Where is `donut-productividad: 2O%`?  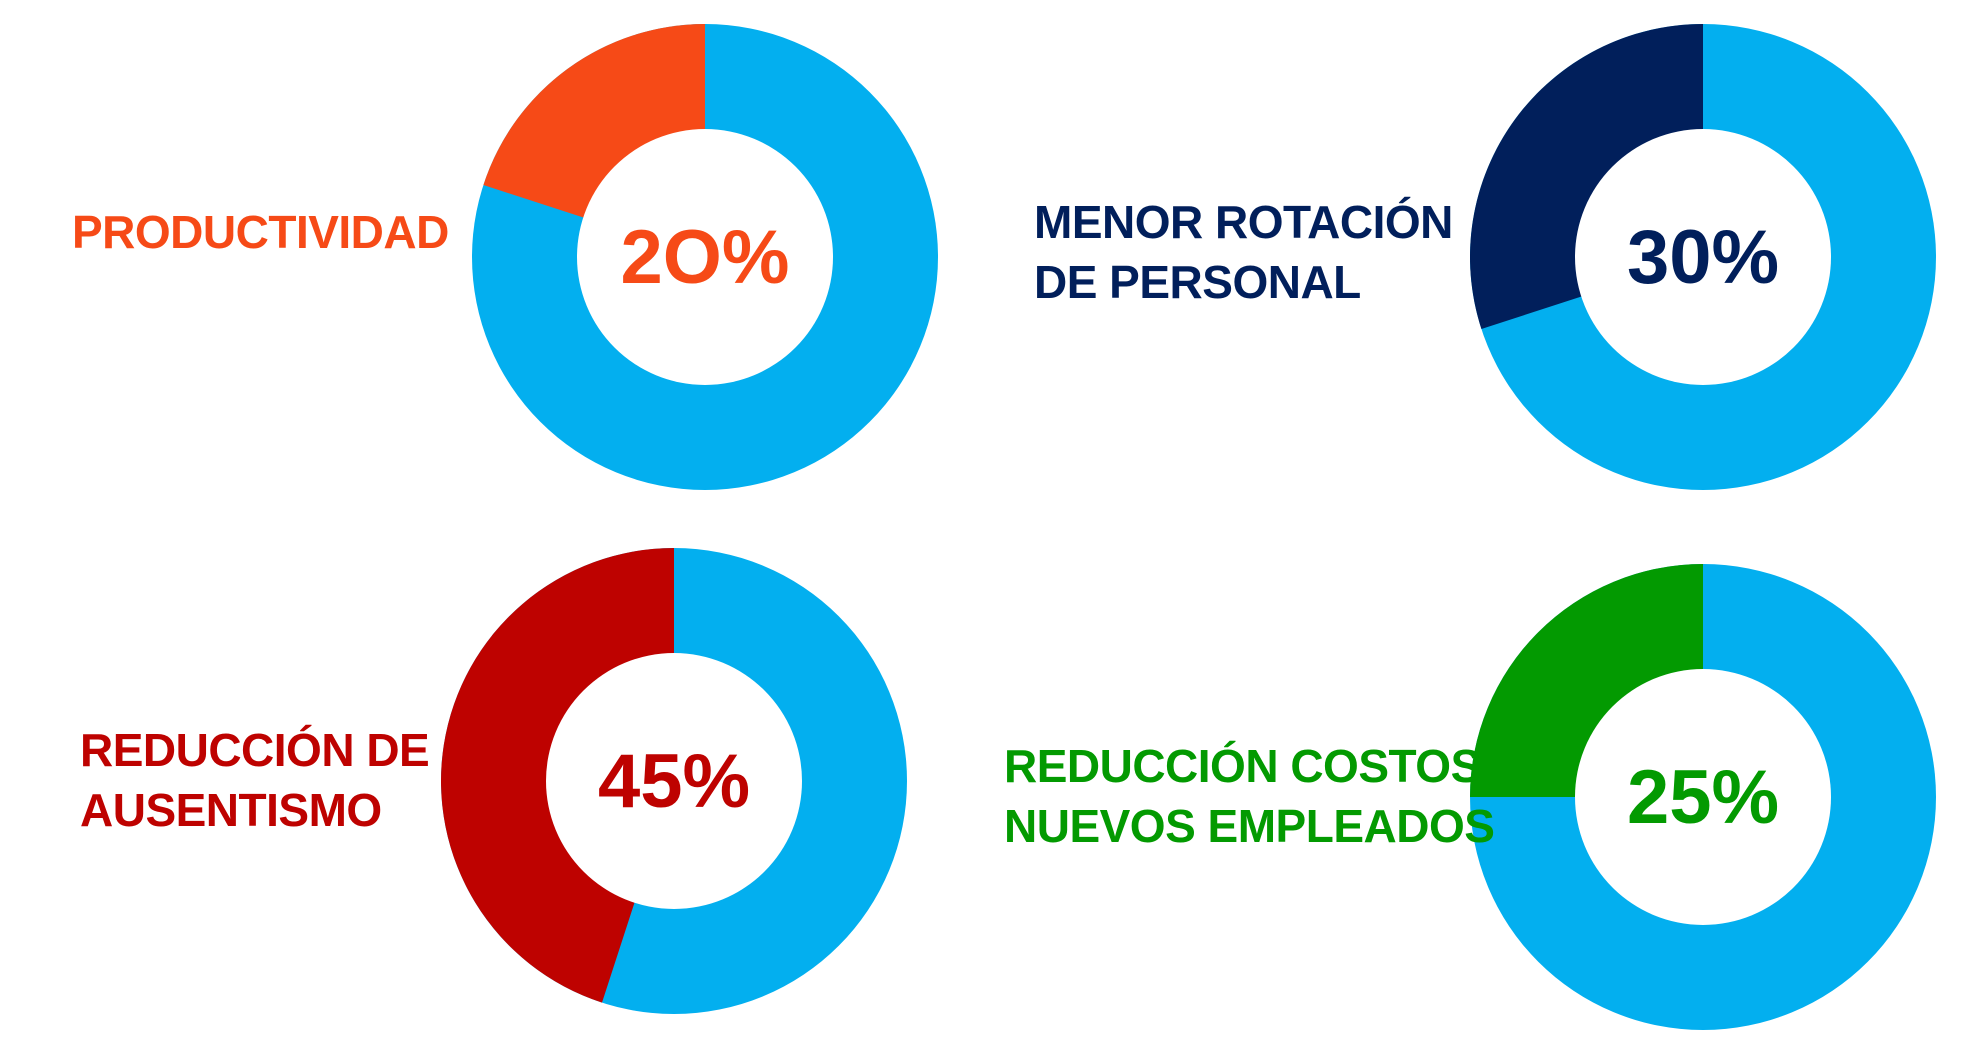
donut-productividad: 2O% is located at coordinates (705, 257).